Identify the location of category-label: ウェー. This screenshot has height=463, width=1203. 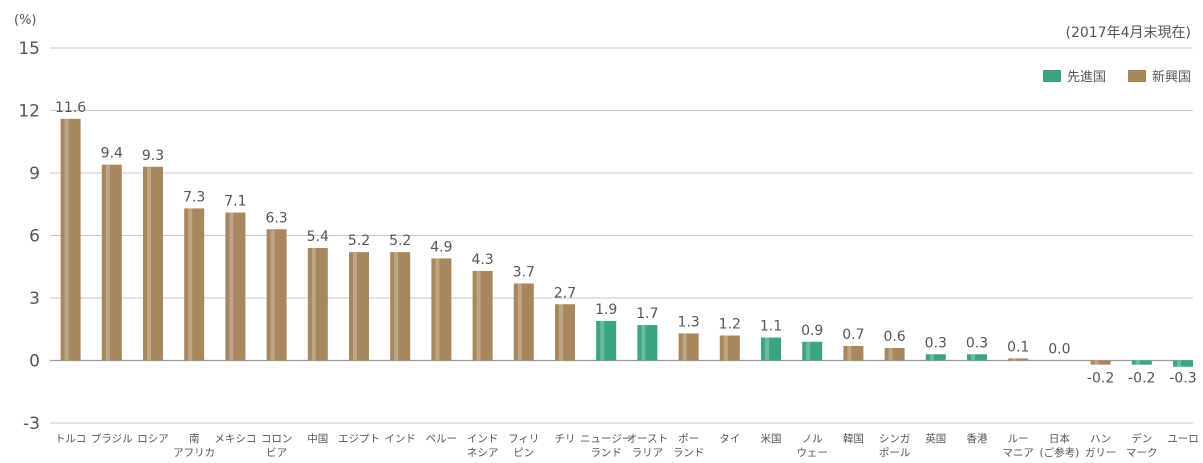
(812, 453).